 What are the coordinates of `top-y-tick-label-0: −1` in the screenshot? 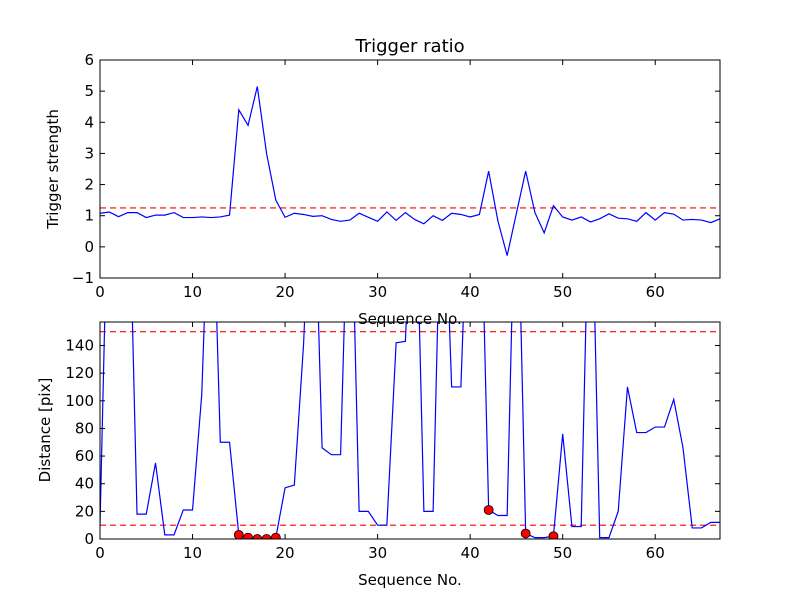 It's located at (83, 278).